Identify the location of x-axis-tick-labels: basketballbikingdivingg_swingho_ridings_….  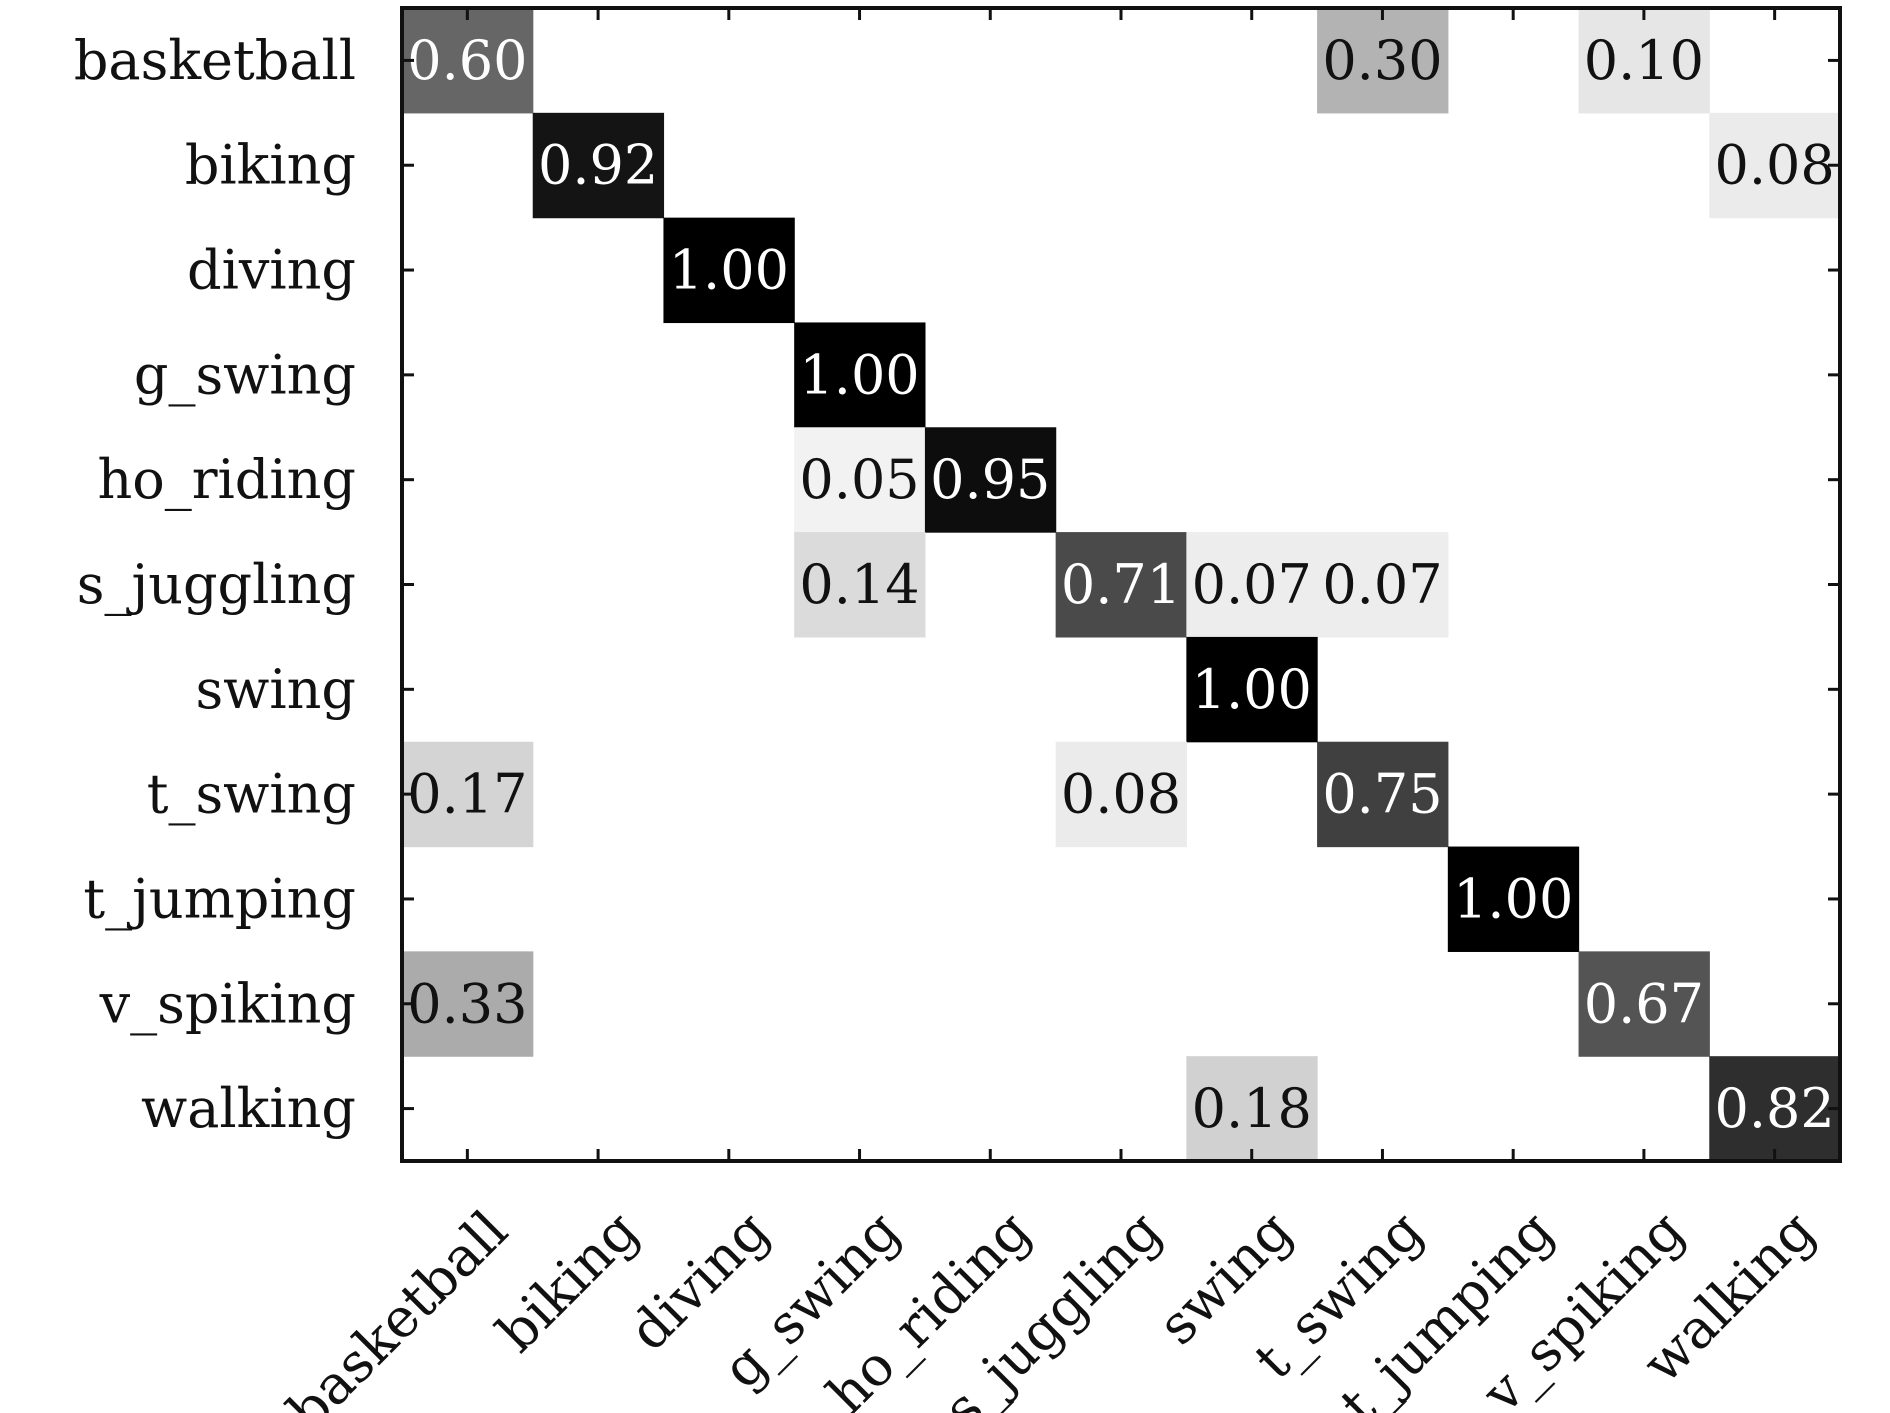
(1051, 1306).